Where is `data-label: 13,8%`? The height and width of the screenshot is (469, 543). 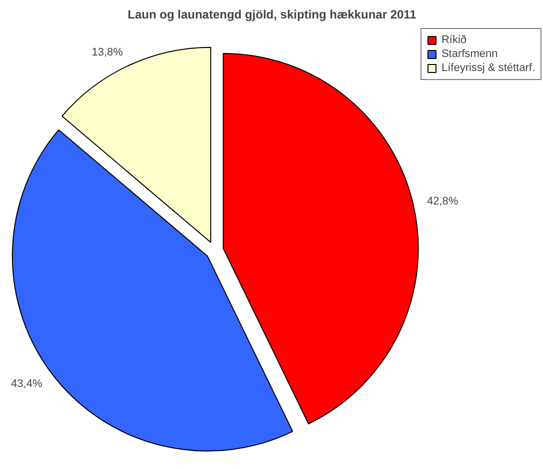 data-label: 13,8% is located at coordinates (108, 52).